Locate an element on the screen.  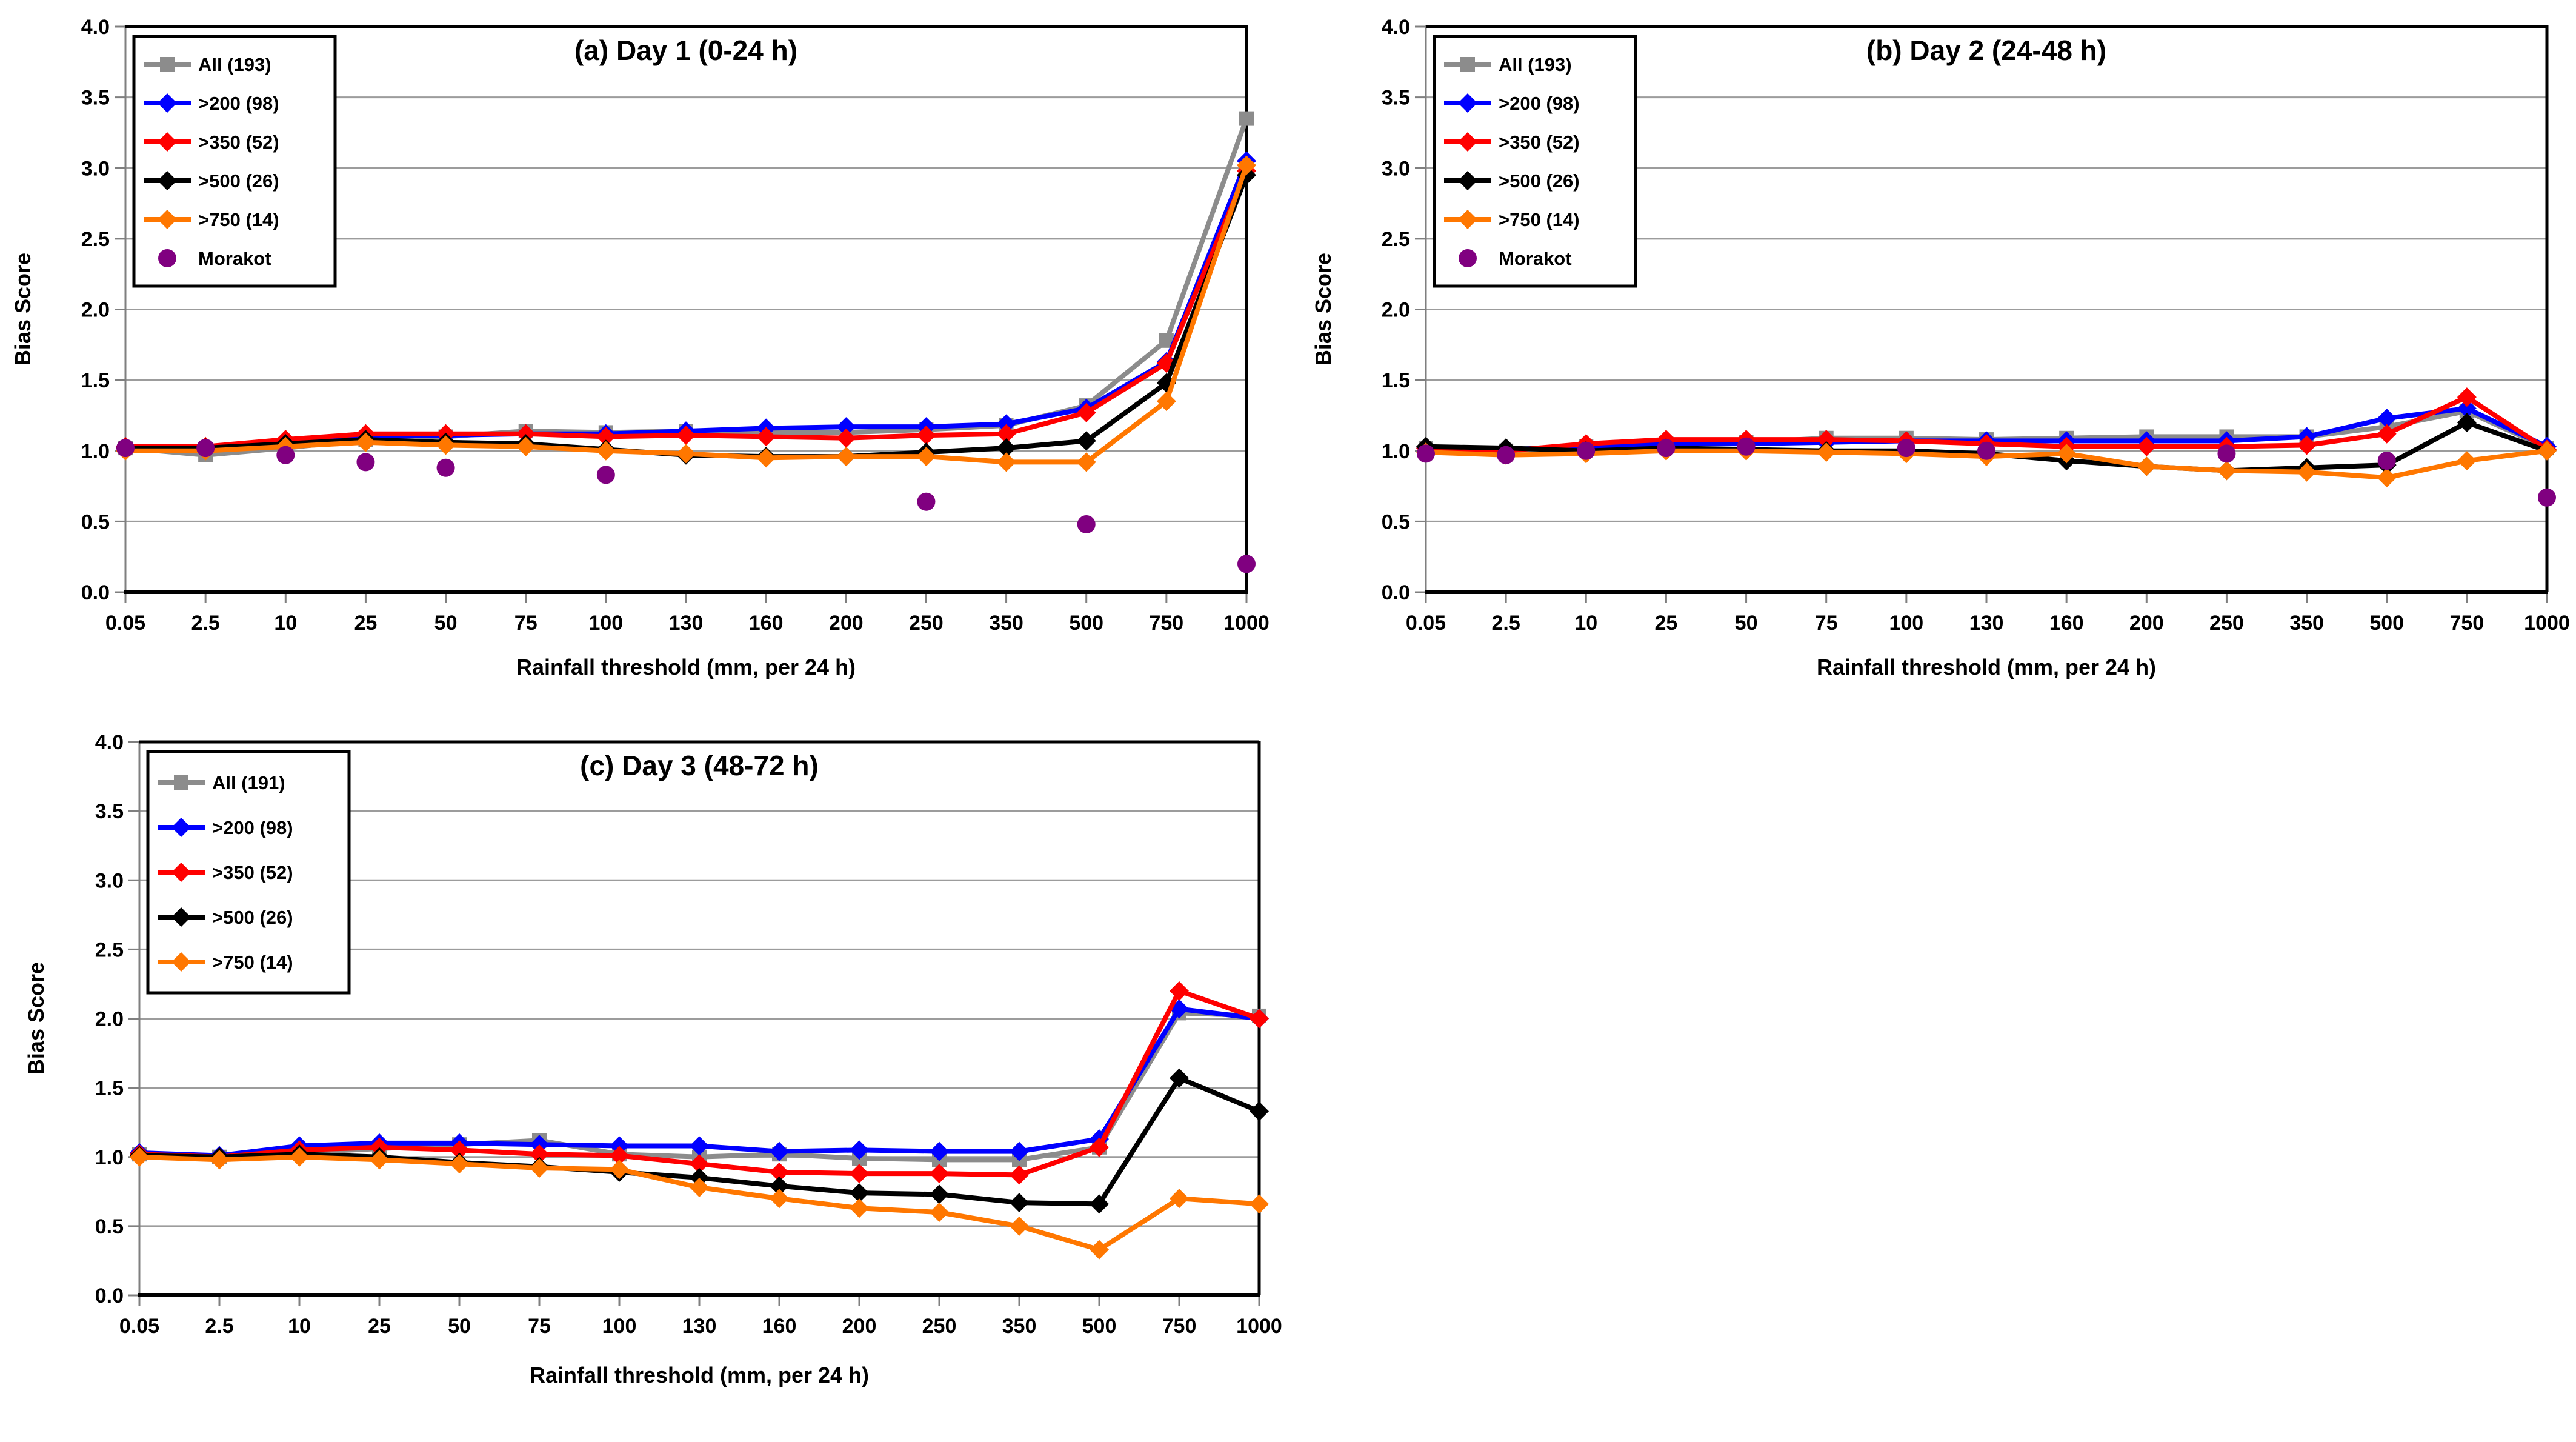
x-tick-label: 50 is located at coordinates (459, 1326).